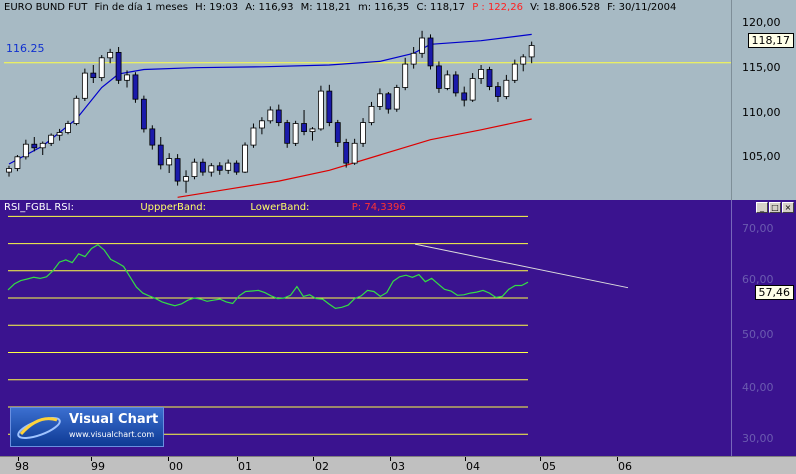 The width and height of the screenshot is (796, 474). I want to click on swoosh-icon, so click(39, 428).